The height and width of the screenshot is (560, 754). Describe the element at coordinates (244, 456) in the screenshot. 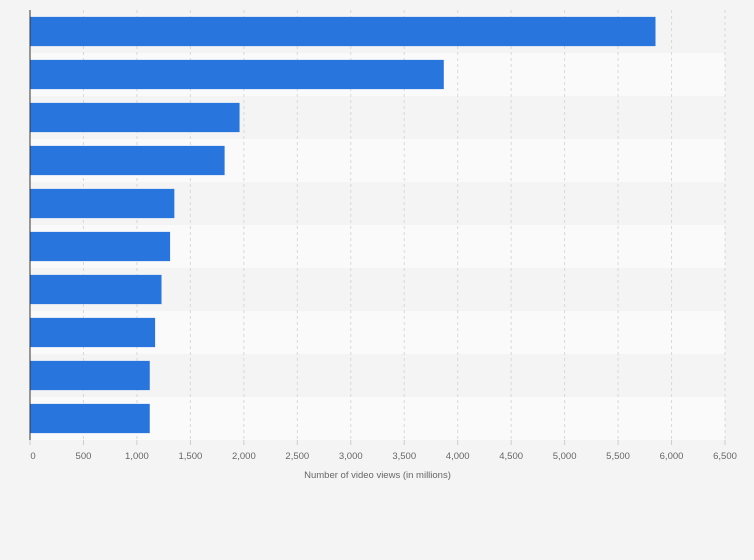

I see `x-tick-label: 2,000` at that location.